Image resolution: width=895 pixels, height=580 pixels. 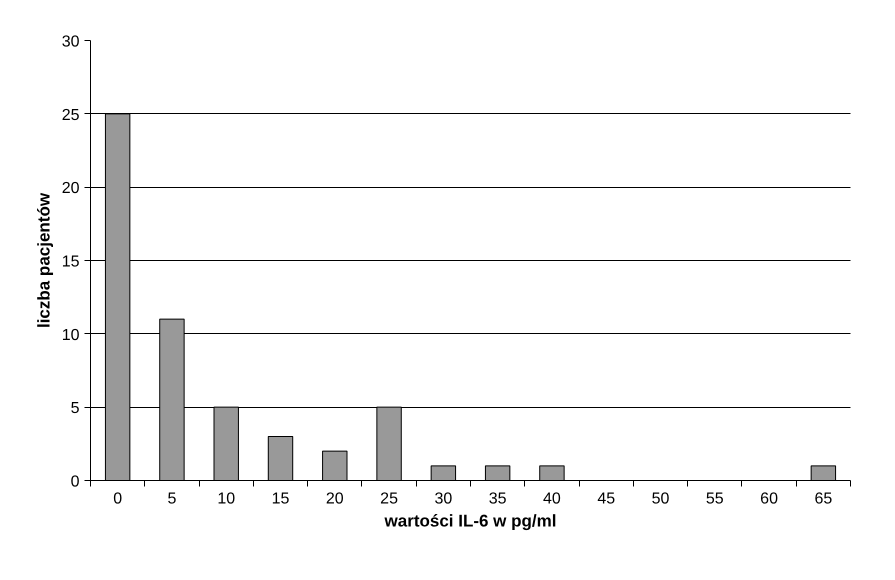 What do you see at coordinates (606, 499) in the screenshot?
I see `x-tick-label: 45` at bounding box center [606, 499].